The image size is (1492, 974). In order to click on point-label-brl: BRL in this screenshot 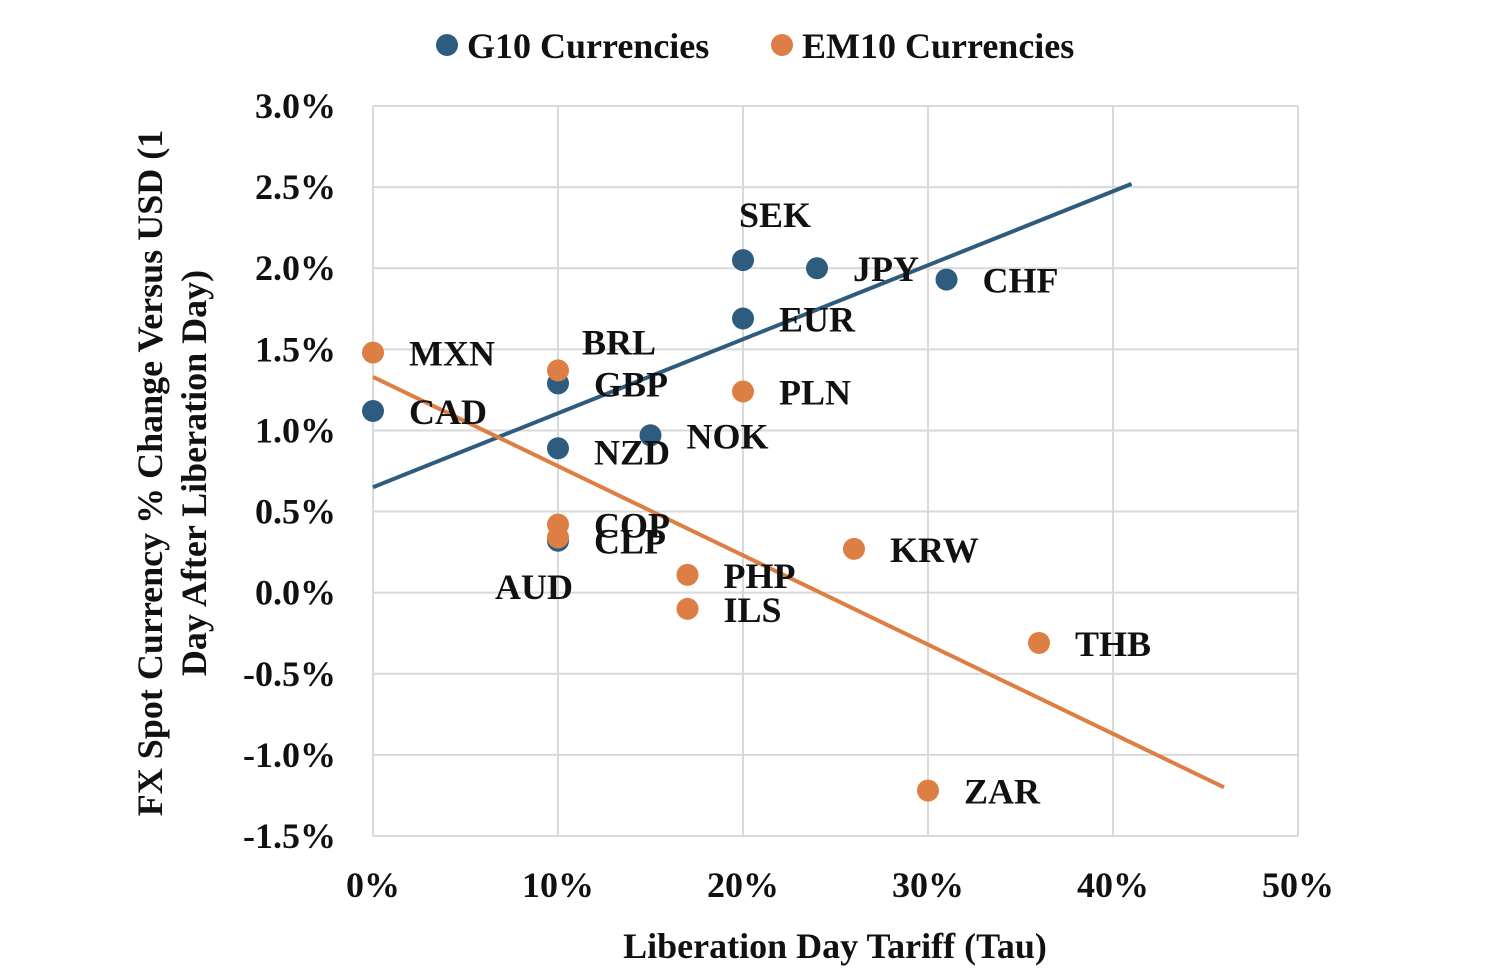, I will do `click(619, 342)`.